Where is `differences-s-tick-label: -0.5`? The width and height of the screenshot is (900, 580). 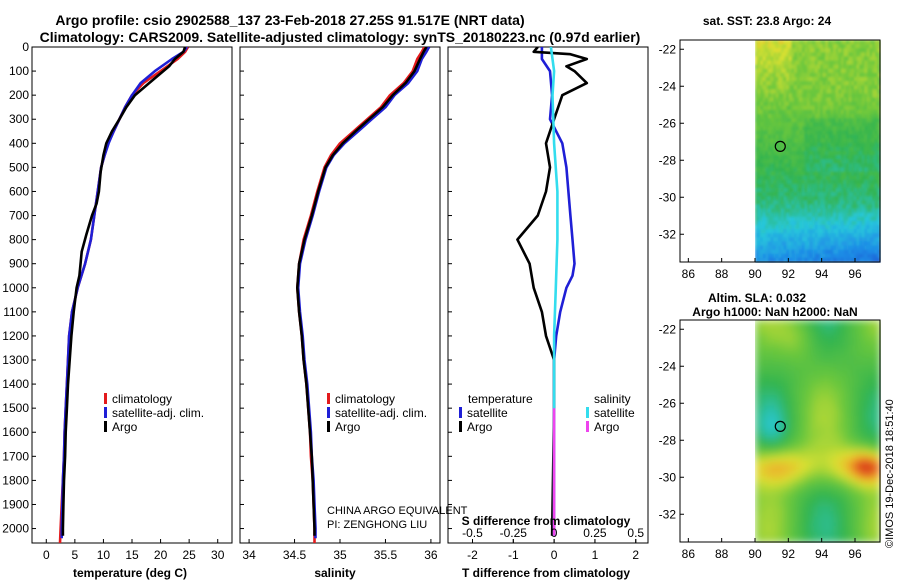 differences-s-tick-label: -0.5 is located at coordinates (472, 533).